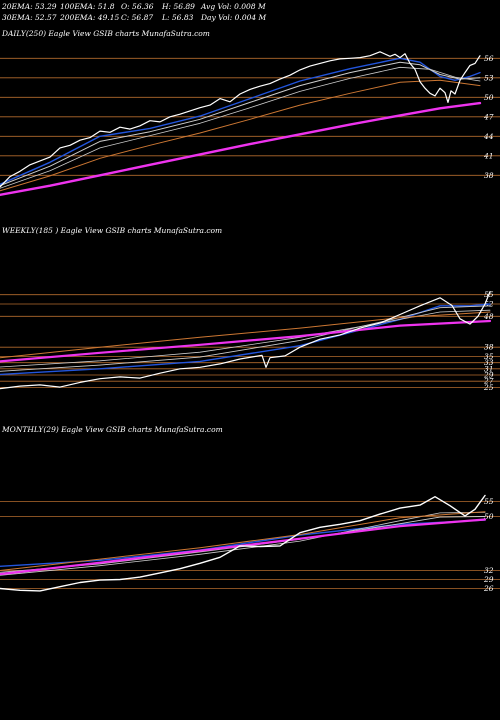  Describe the element at coordinates (29, 17) in the screenshot. I see `stat-30ema: 30EMA: 52.57` at that location.